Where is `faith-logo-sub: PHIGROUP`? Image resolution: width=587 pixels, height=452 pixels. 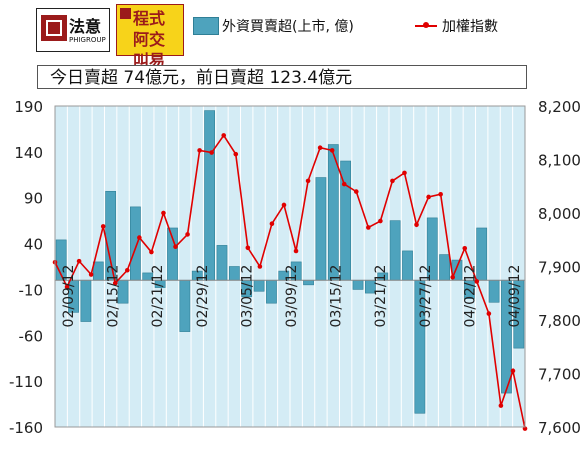 faith-logo-sub: PHIGROUP is located at coordinates (87, 40).